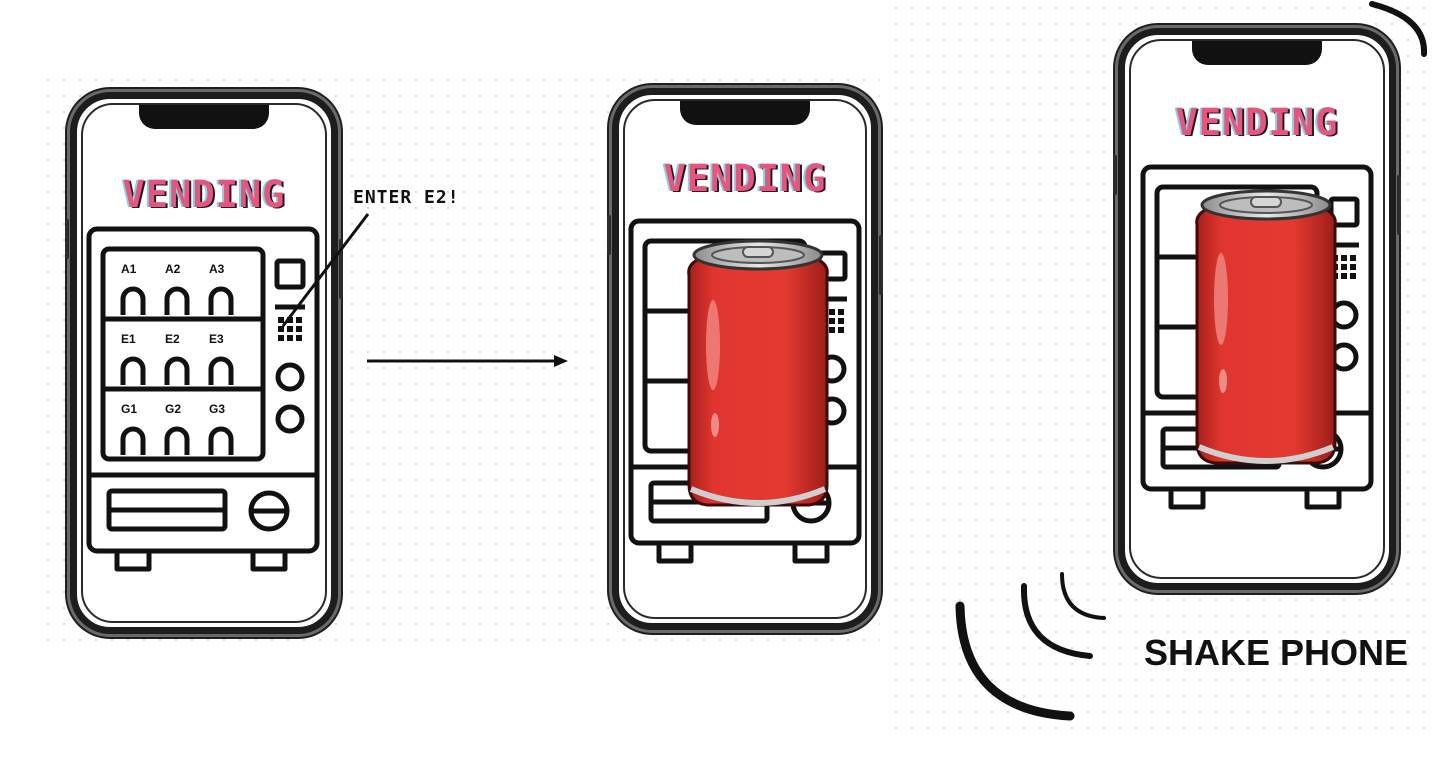  I want to click on slot-label: G3, so click(217, 409).